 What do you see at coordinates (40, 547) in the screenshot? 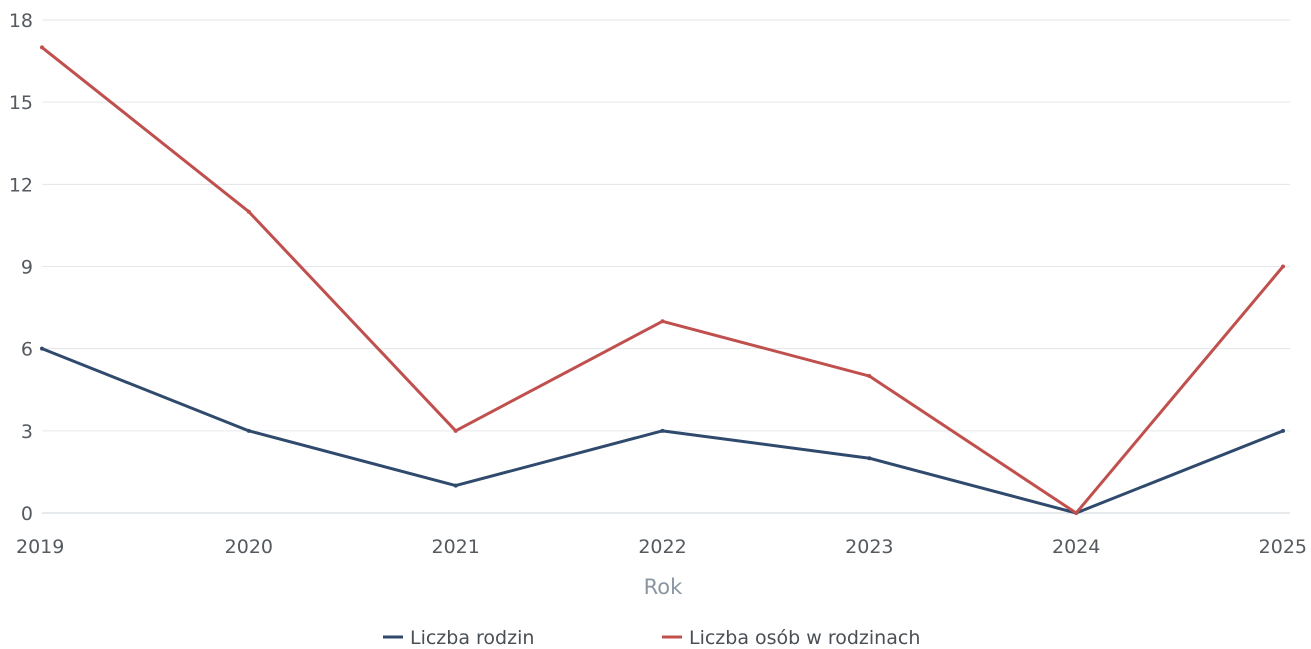
I see `x-tick-label: 2019` at bounding box center [40, 547].